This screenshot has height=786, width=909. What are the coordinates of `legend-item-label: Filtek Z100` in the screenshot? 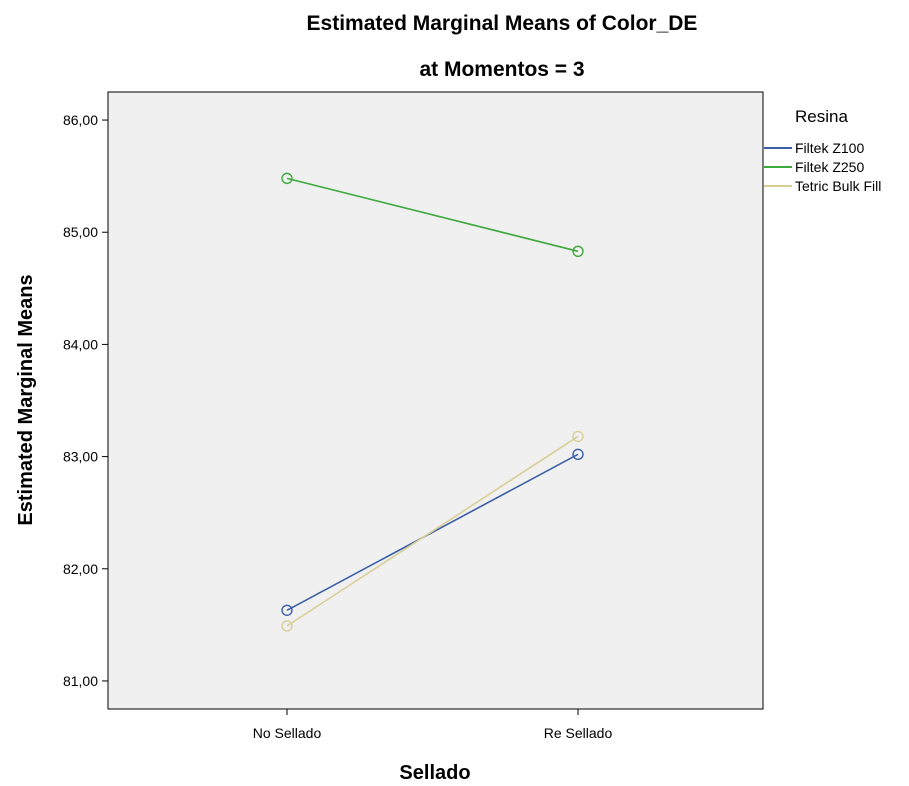 It's located at (829, 148).